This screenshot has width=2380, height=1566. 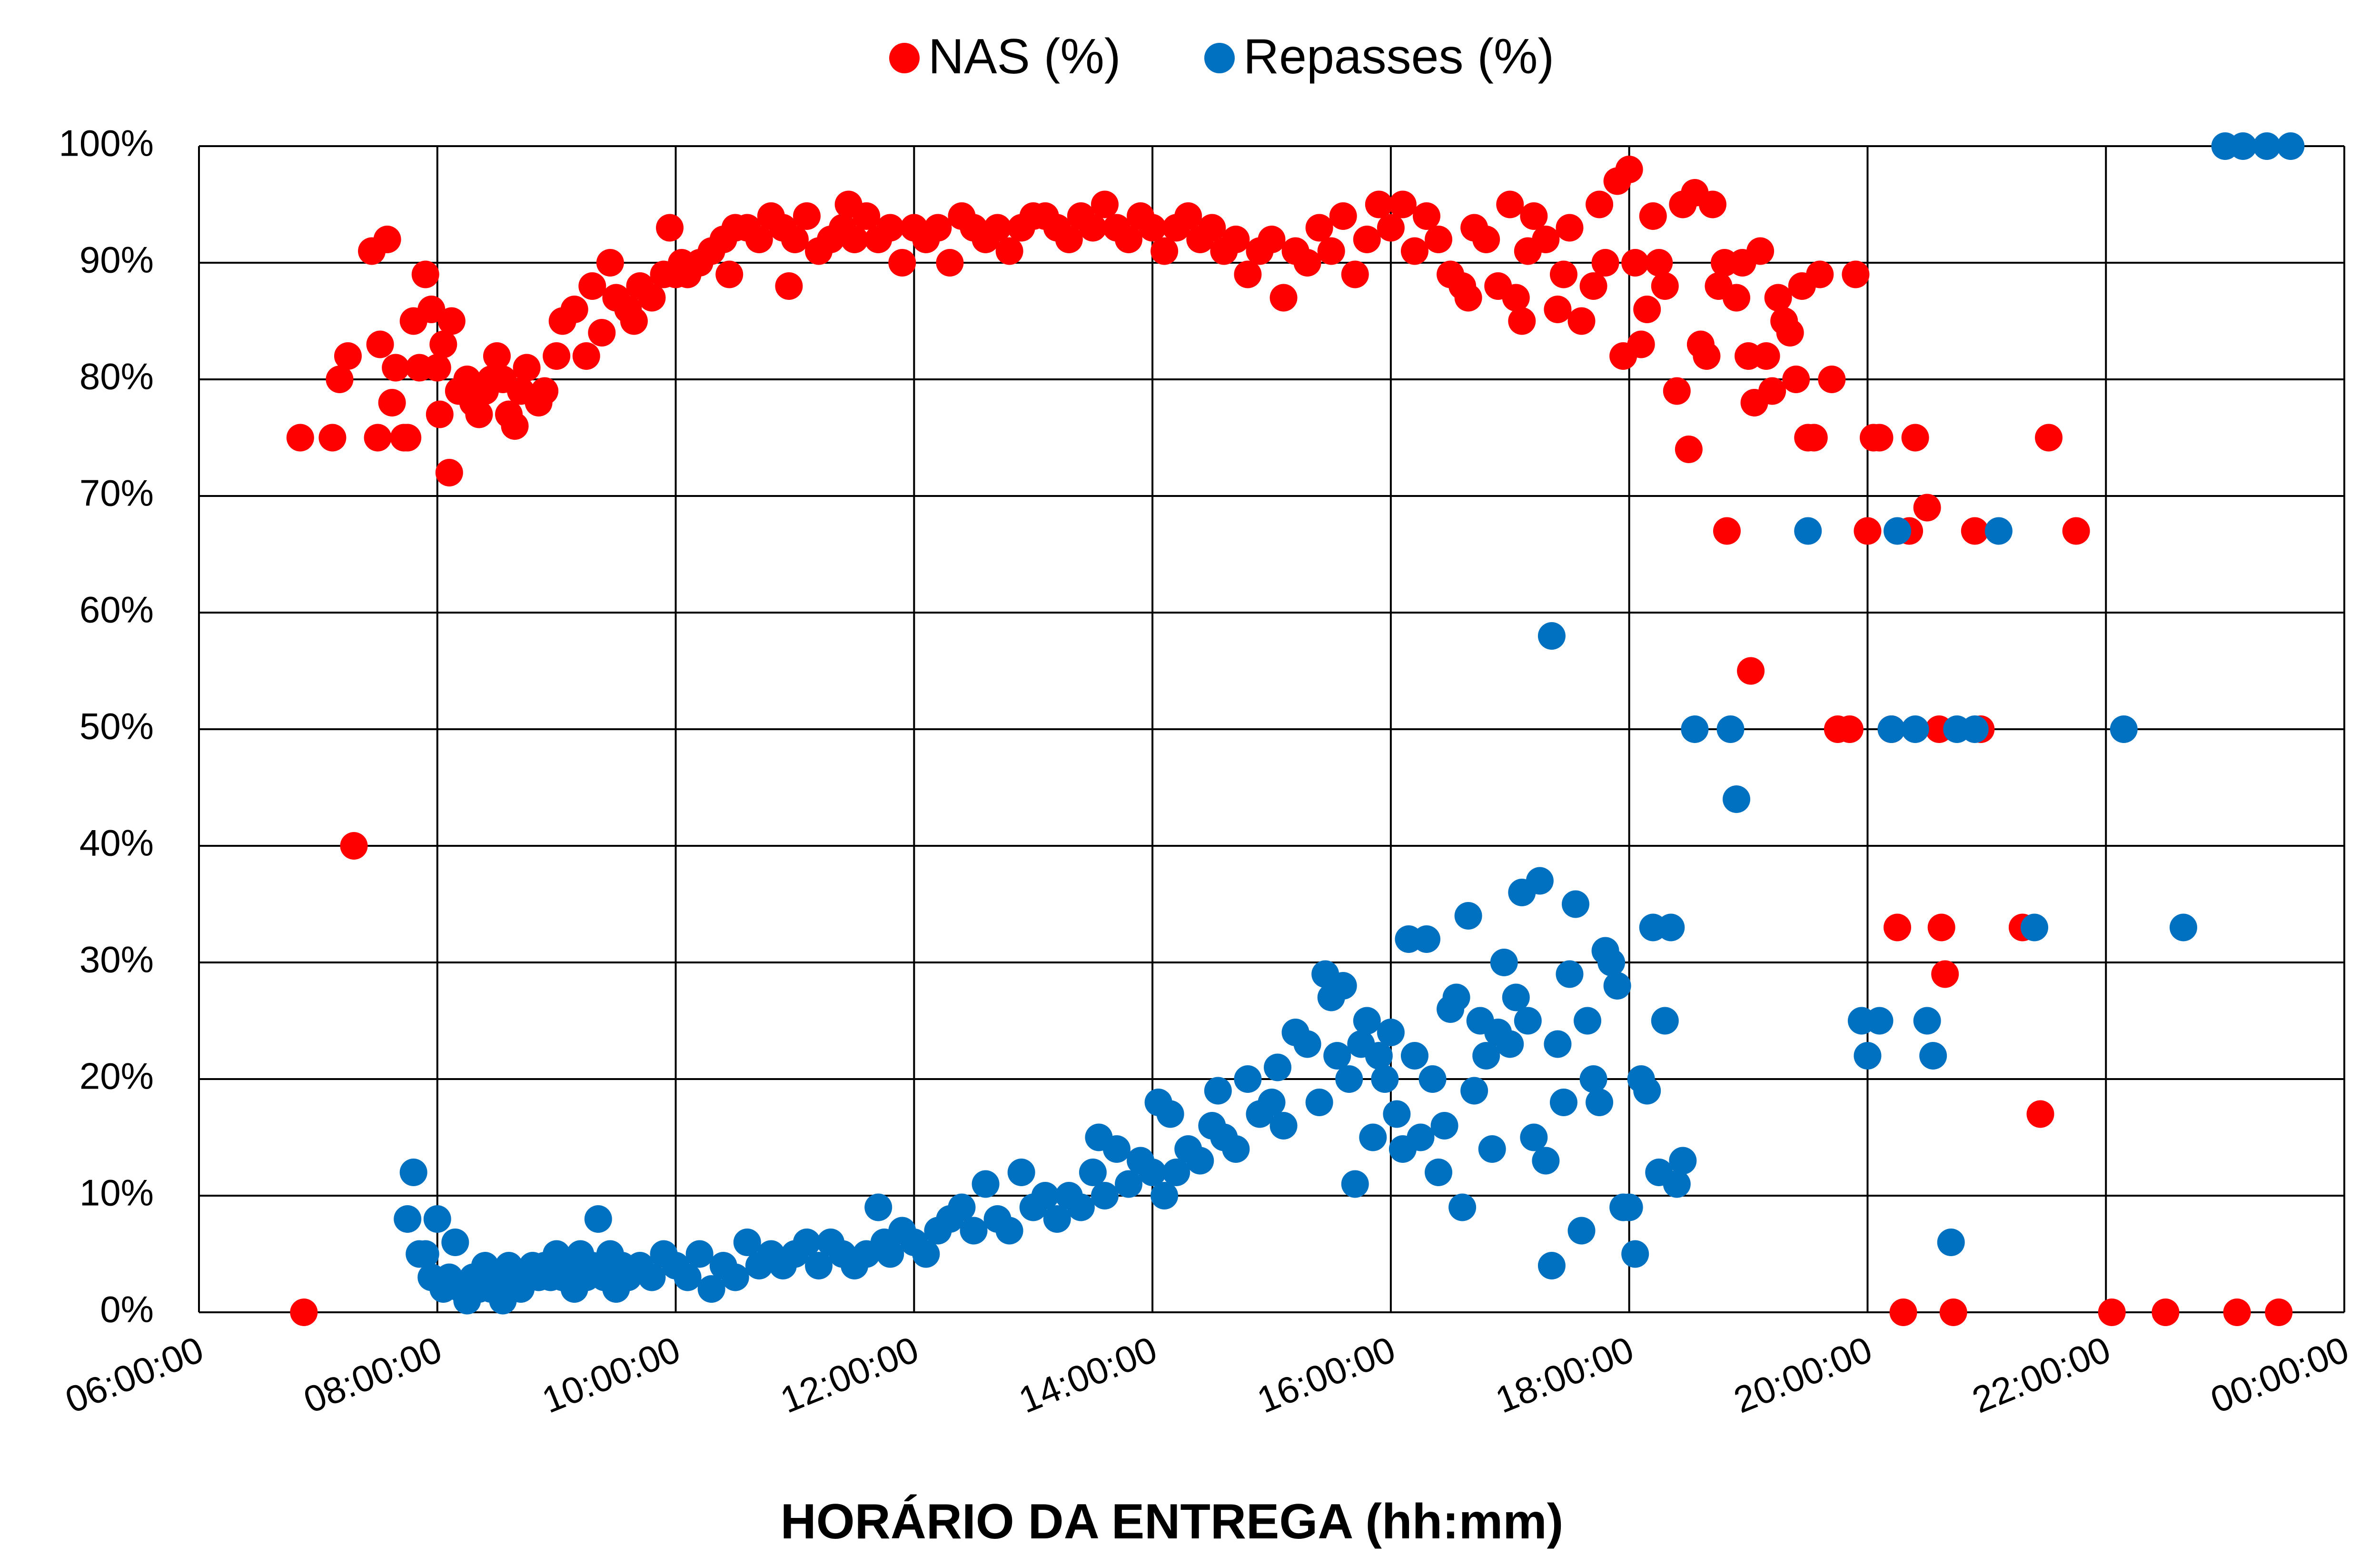 What do you see at coordinates (116, 1076) in the screenshot?
I see `y-tick-label: 20%` at bounding box center [116, 1076].